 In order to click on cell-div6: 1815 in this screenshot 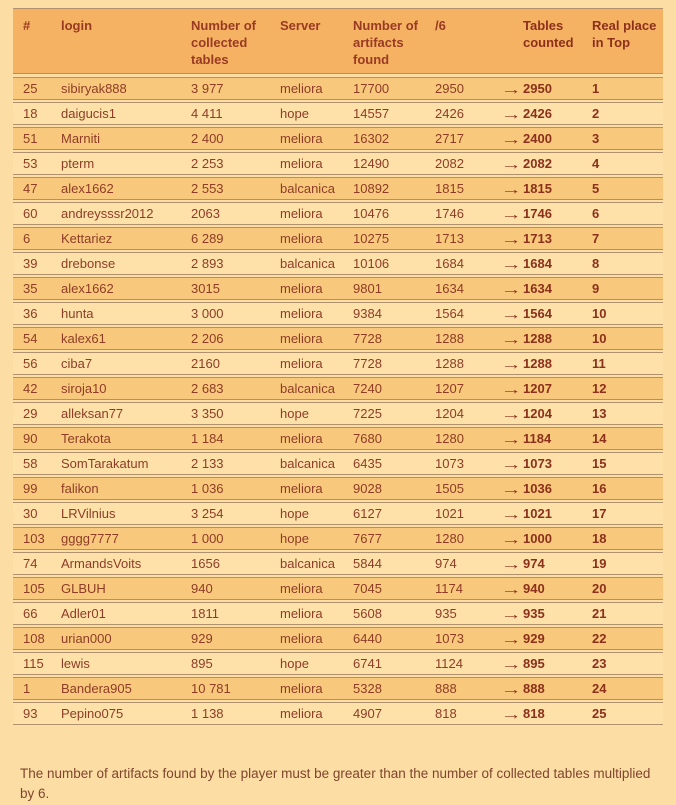, I will do `click(461, 188)`.